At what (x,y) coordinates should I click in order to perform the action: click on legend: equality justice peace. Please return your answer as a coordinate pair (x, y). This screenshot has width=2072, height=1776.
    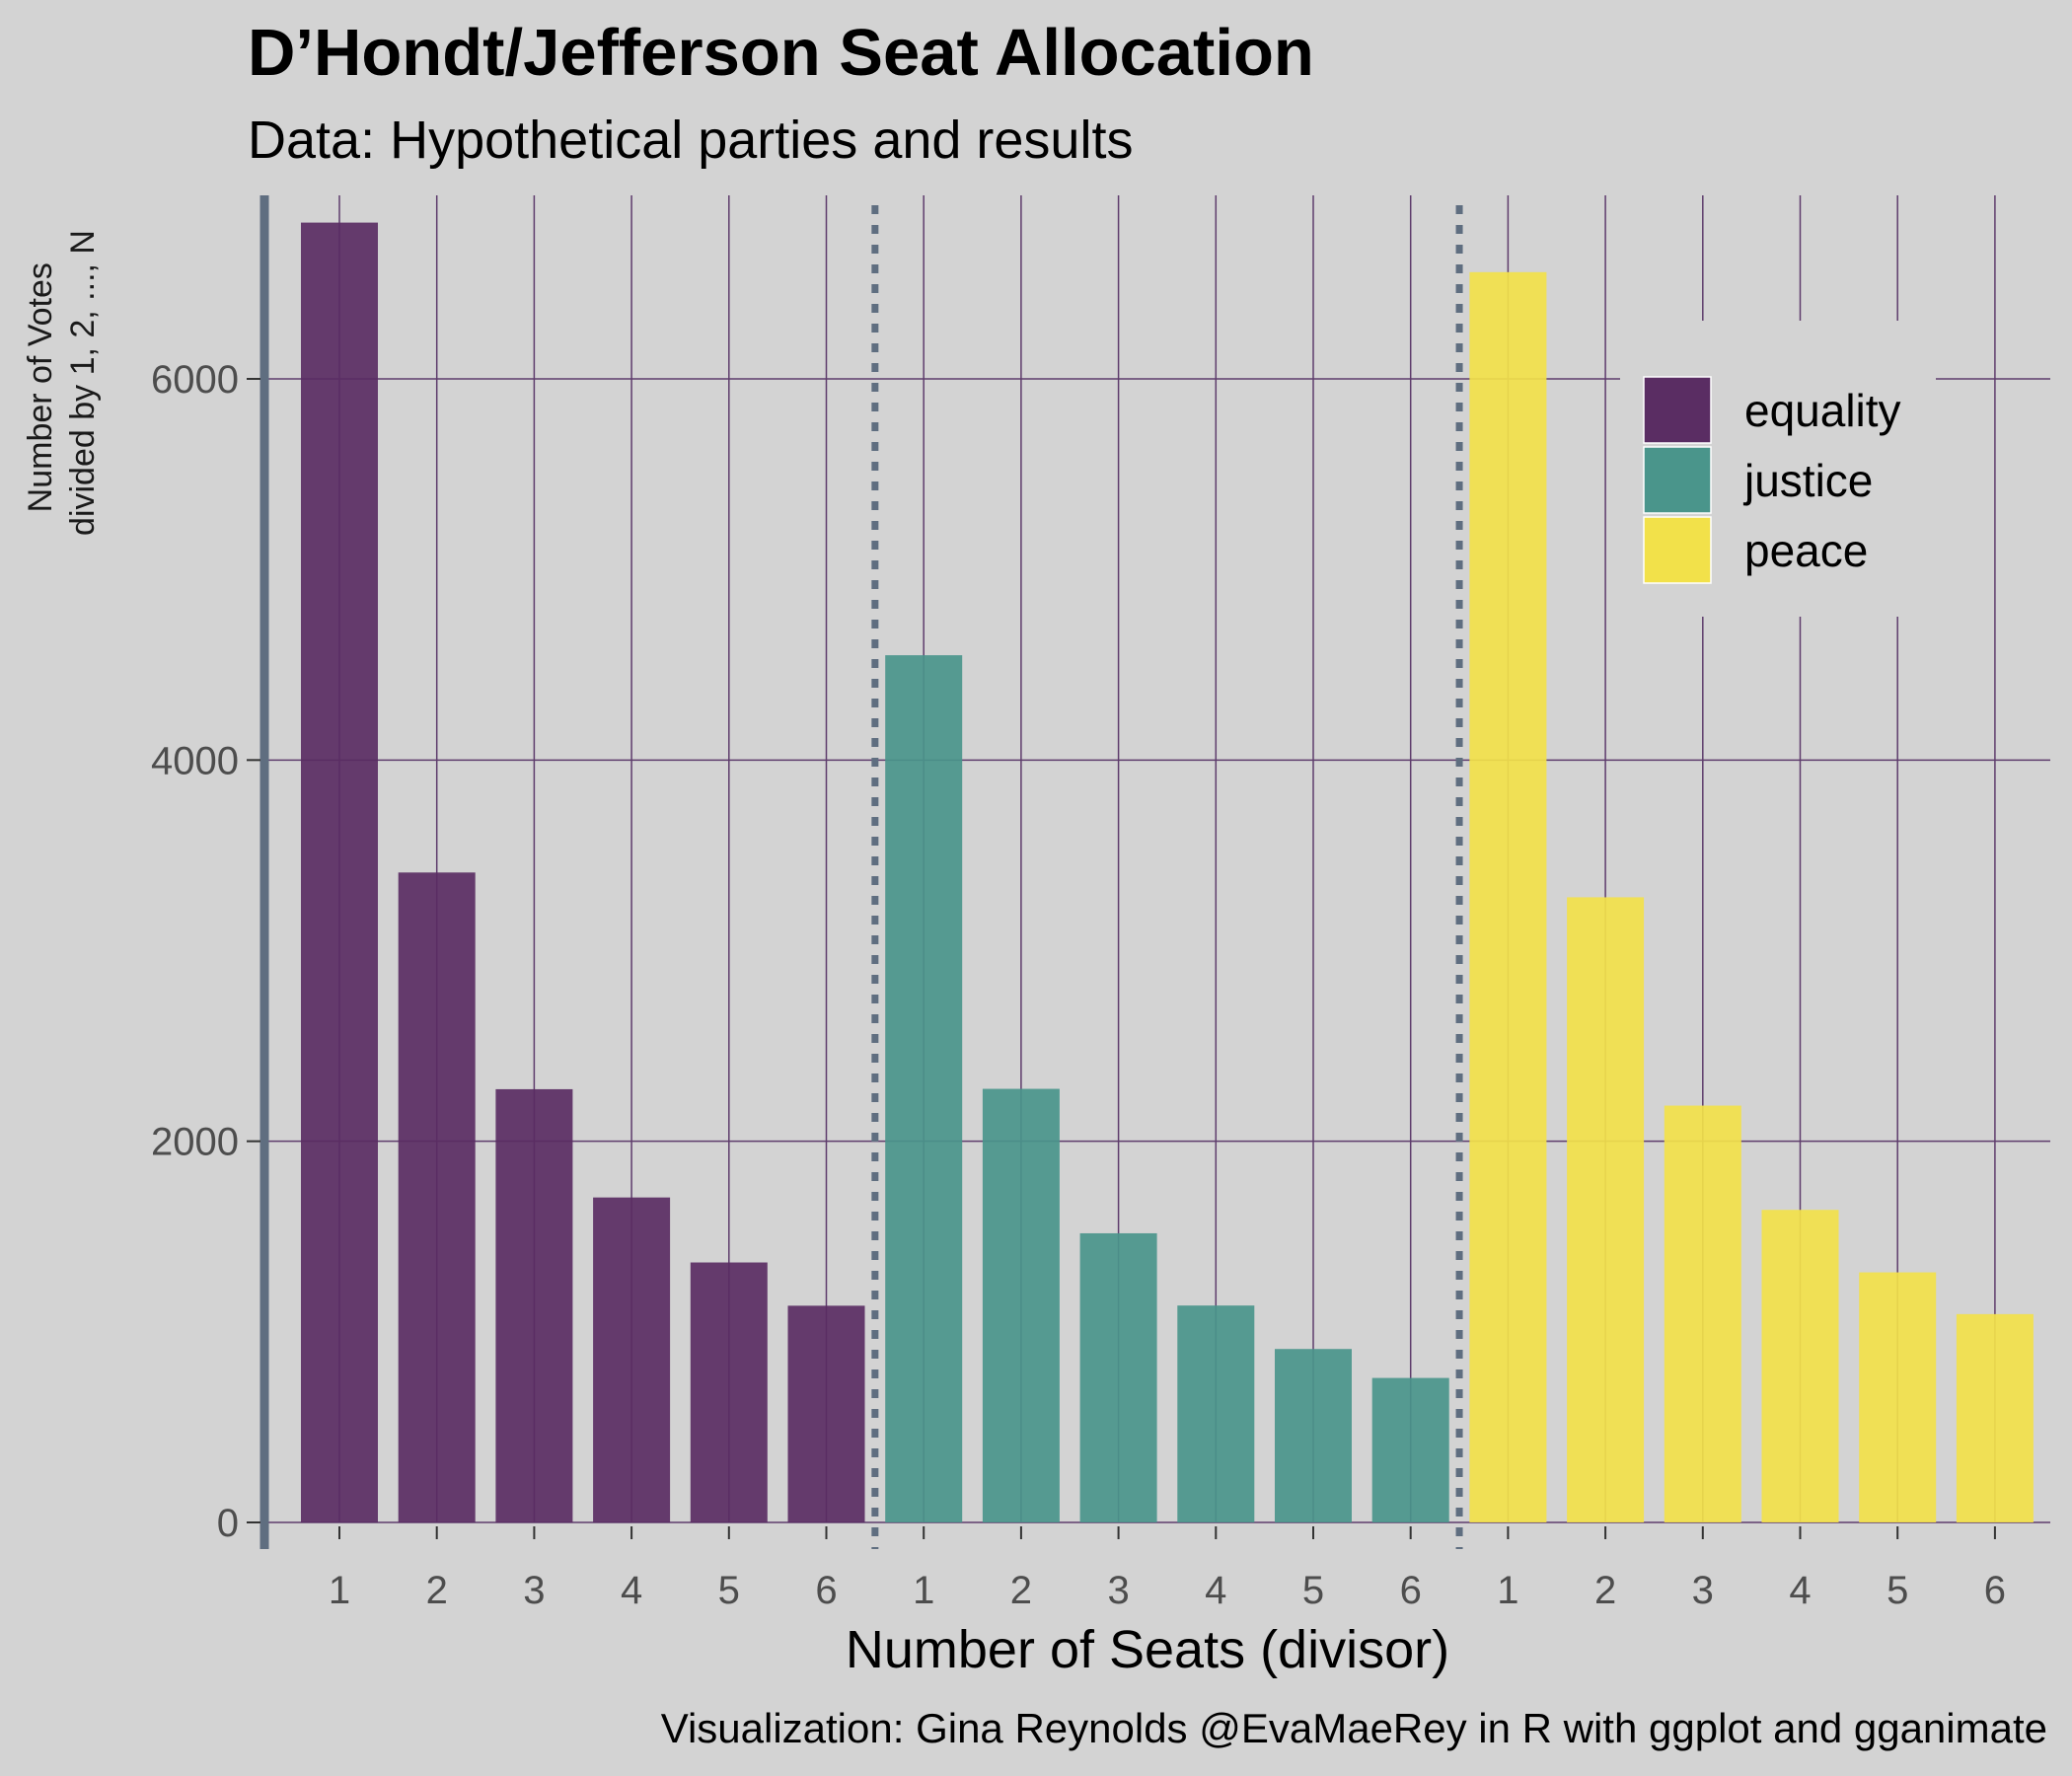
    Looking at the image, I should click on (1778, 469).